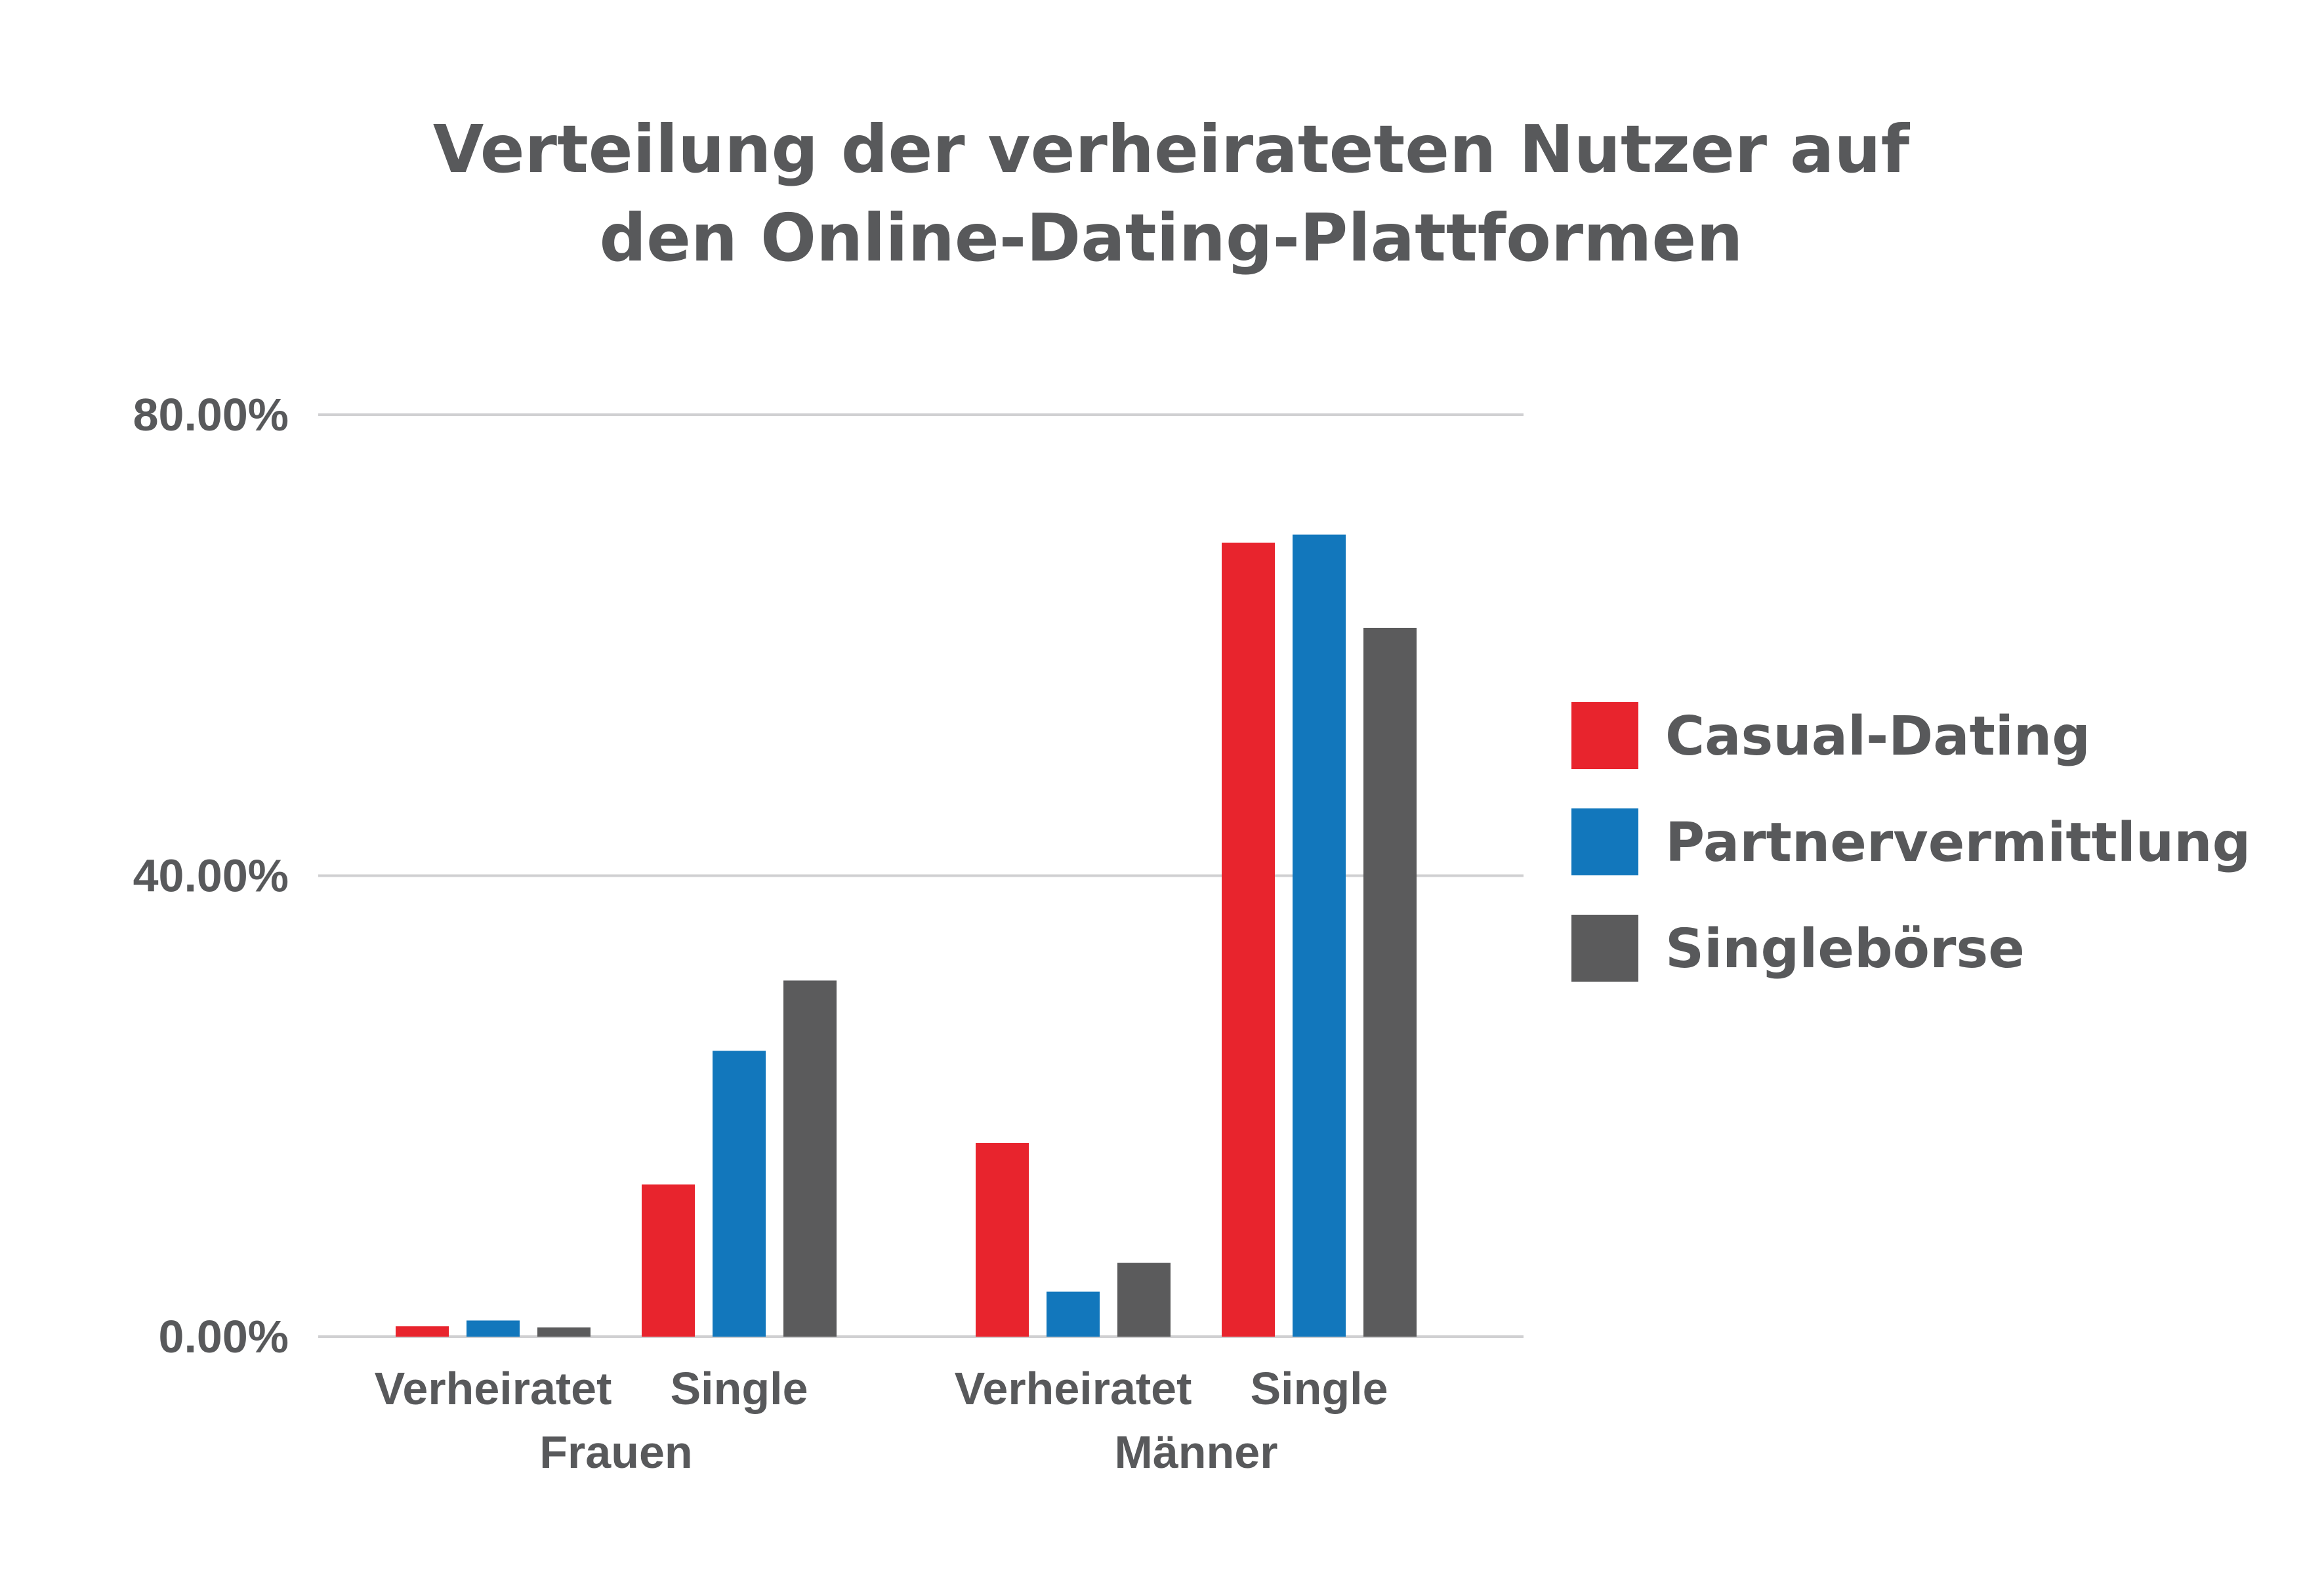 This screenshot has width=2324, height=1586. I want to click on group-label-0: Frauen, so click(615, 1452).